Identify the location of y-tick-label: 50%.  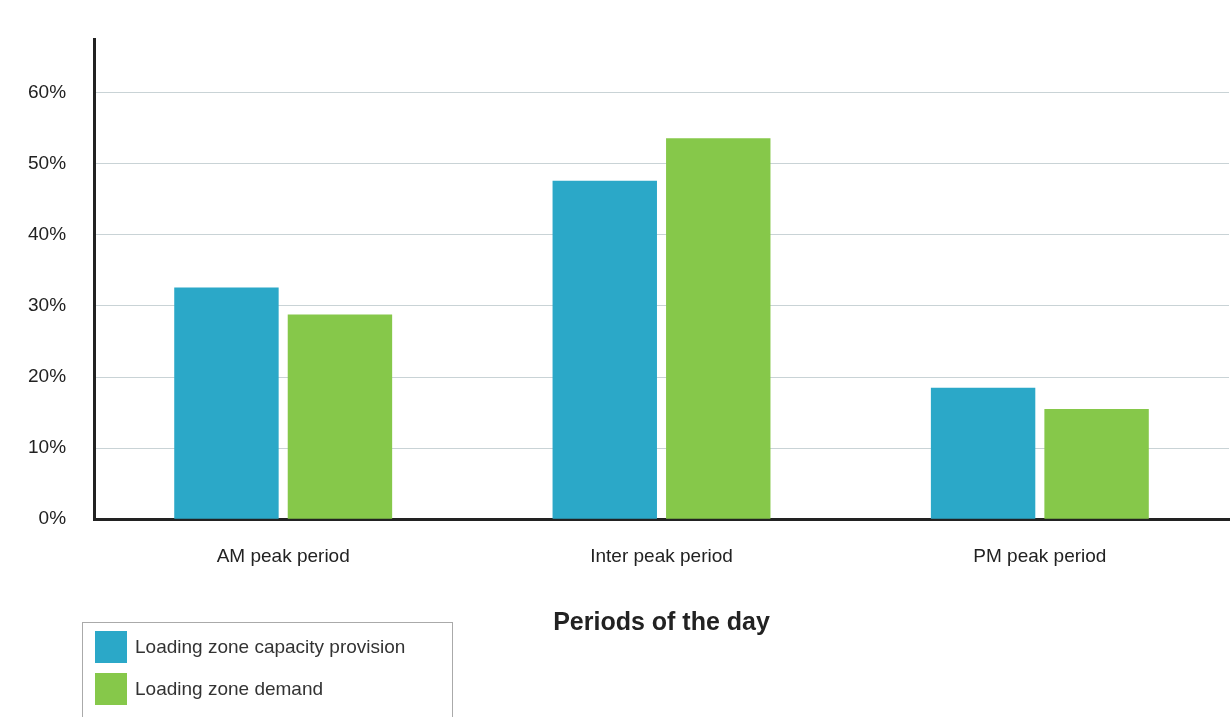
(47, 163).